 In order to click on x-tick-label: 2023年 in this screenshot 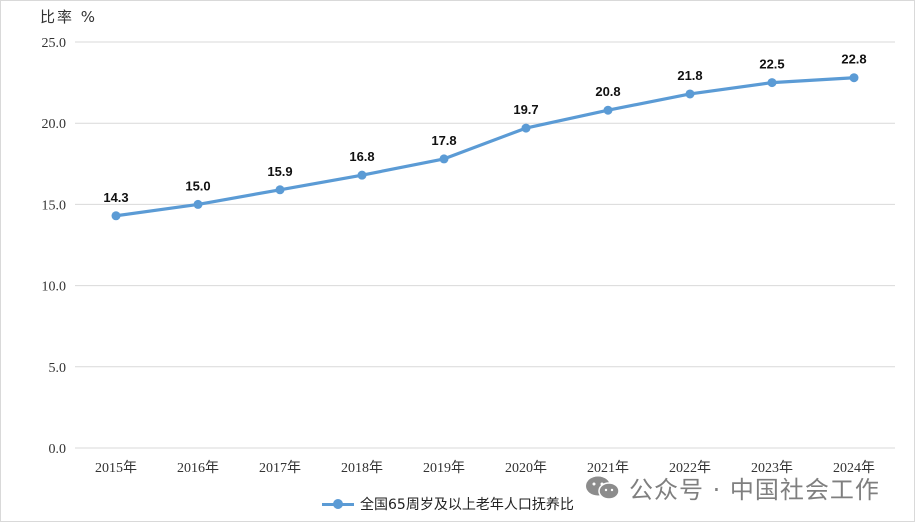, I will do `click(772, 468)`.